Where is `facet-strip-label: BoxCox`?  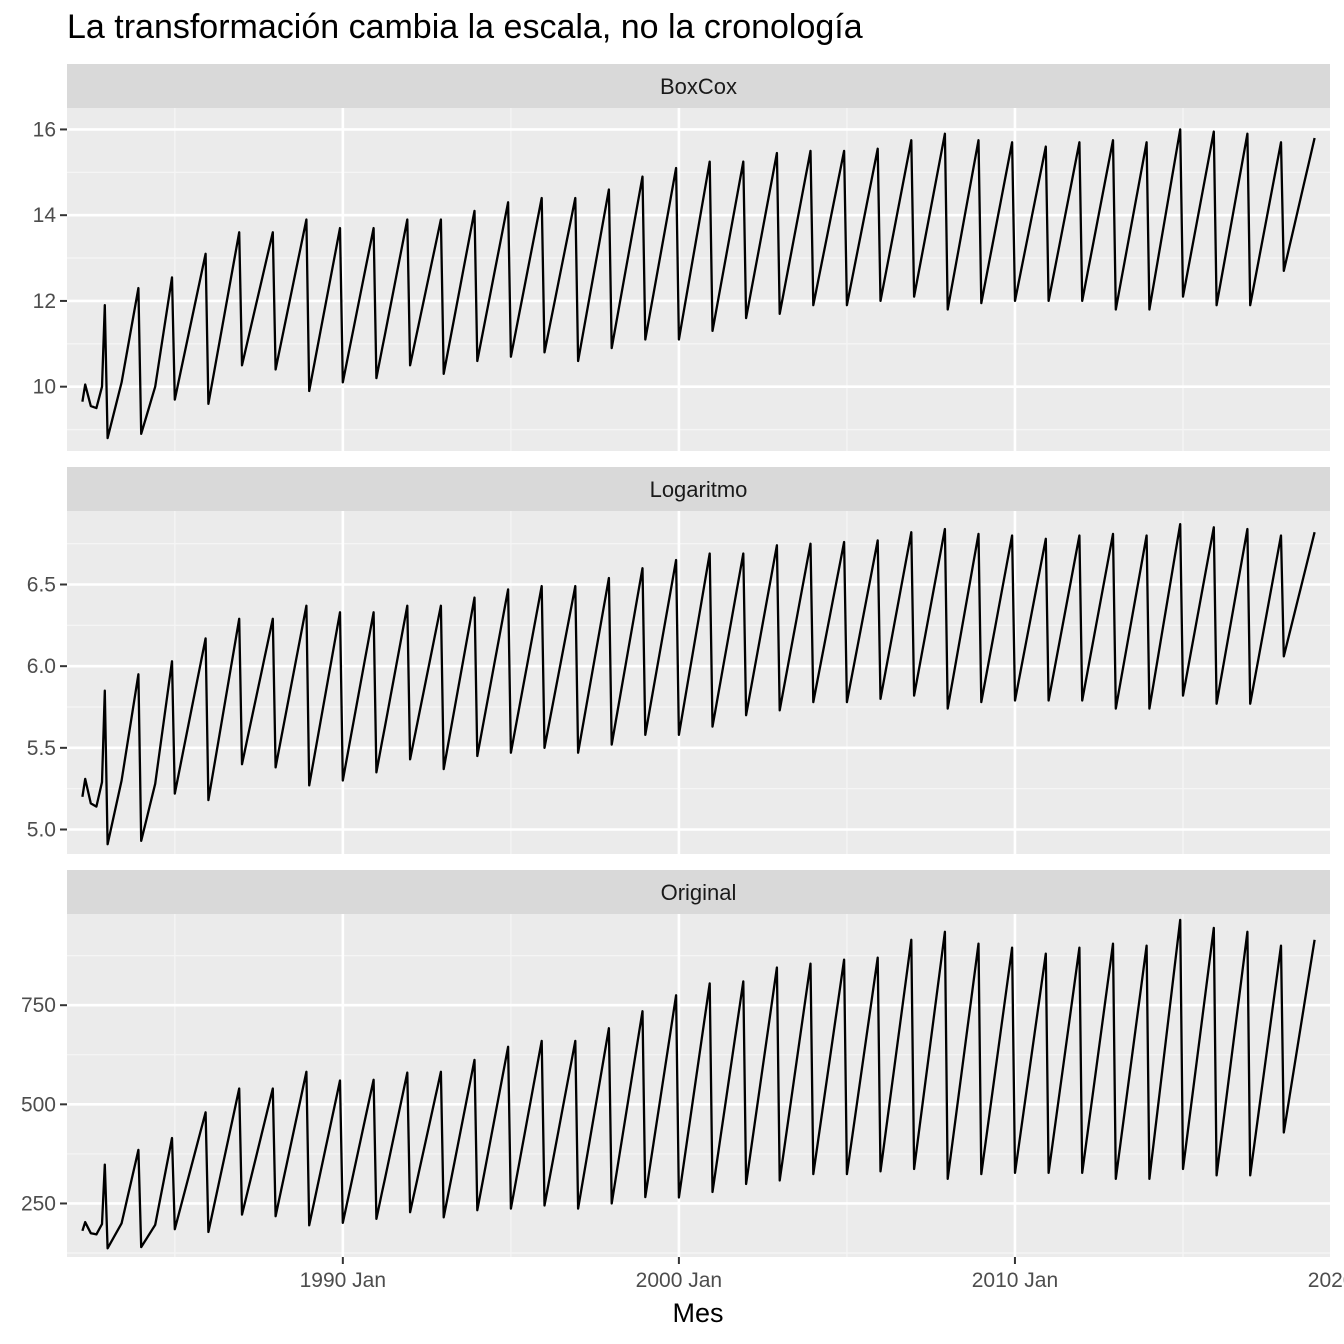
facet-strip-label: BoxCox is located at coordinates (698, 86).